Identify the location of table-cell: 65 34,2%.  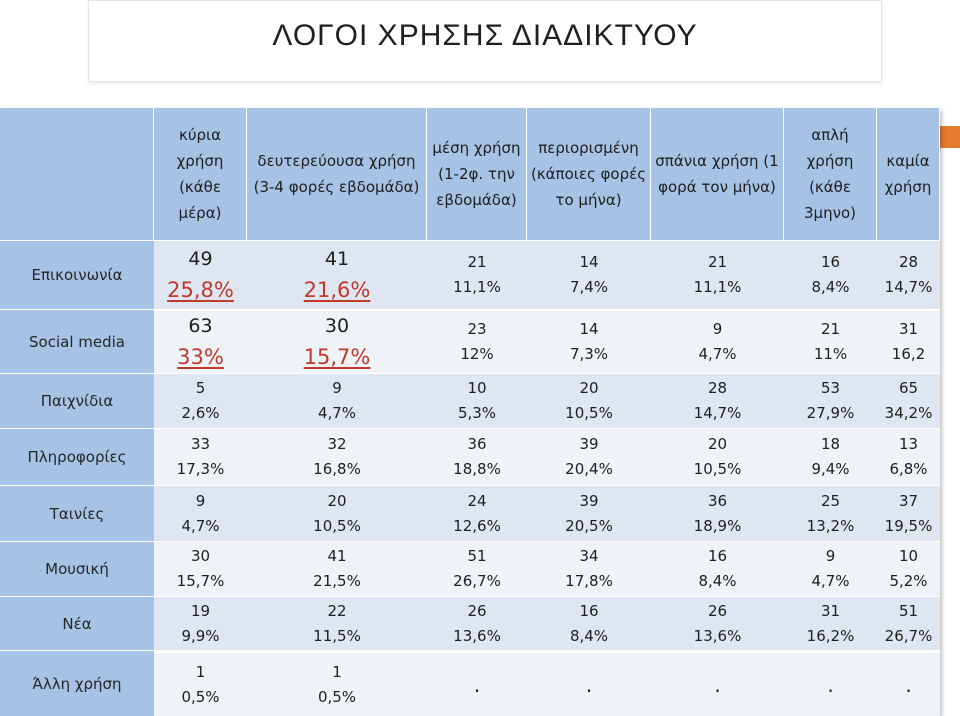
(908, 400).